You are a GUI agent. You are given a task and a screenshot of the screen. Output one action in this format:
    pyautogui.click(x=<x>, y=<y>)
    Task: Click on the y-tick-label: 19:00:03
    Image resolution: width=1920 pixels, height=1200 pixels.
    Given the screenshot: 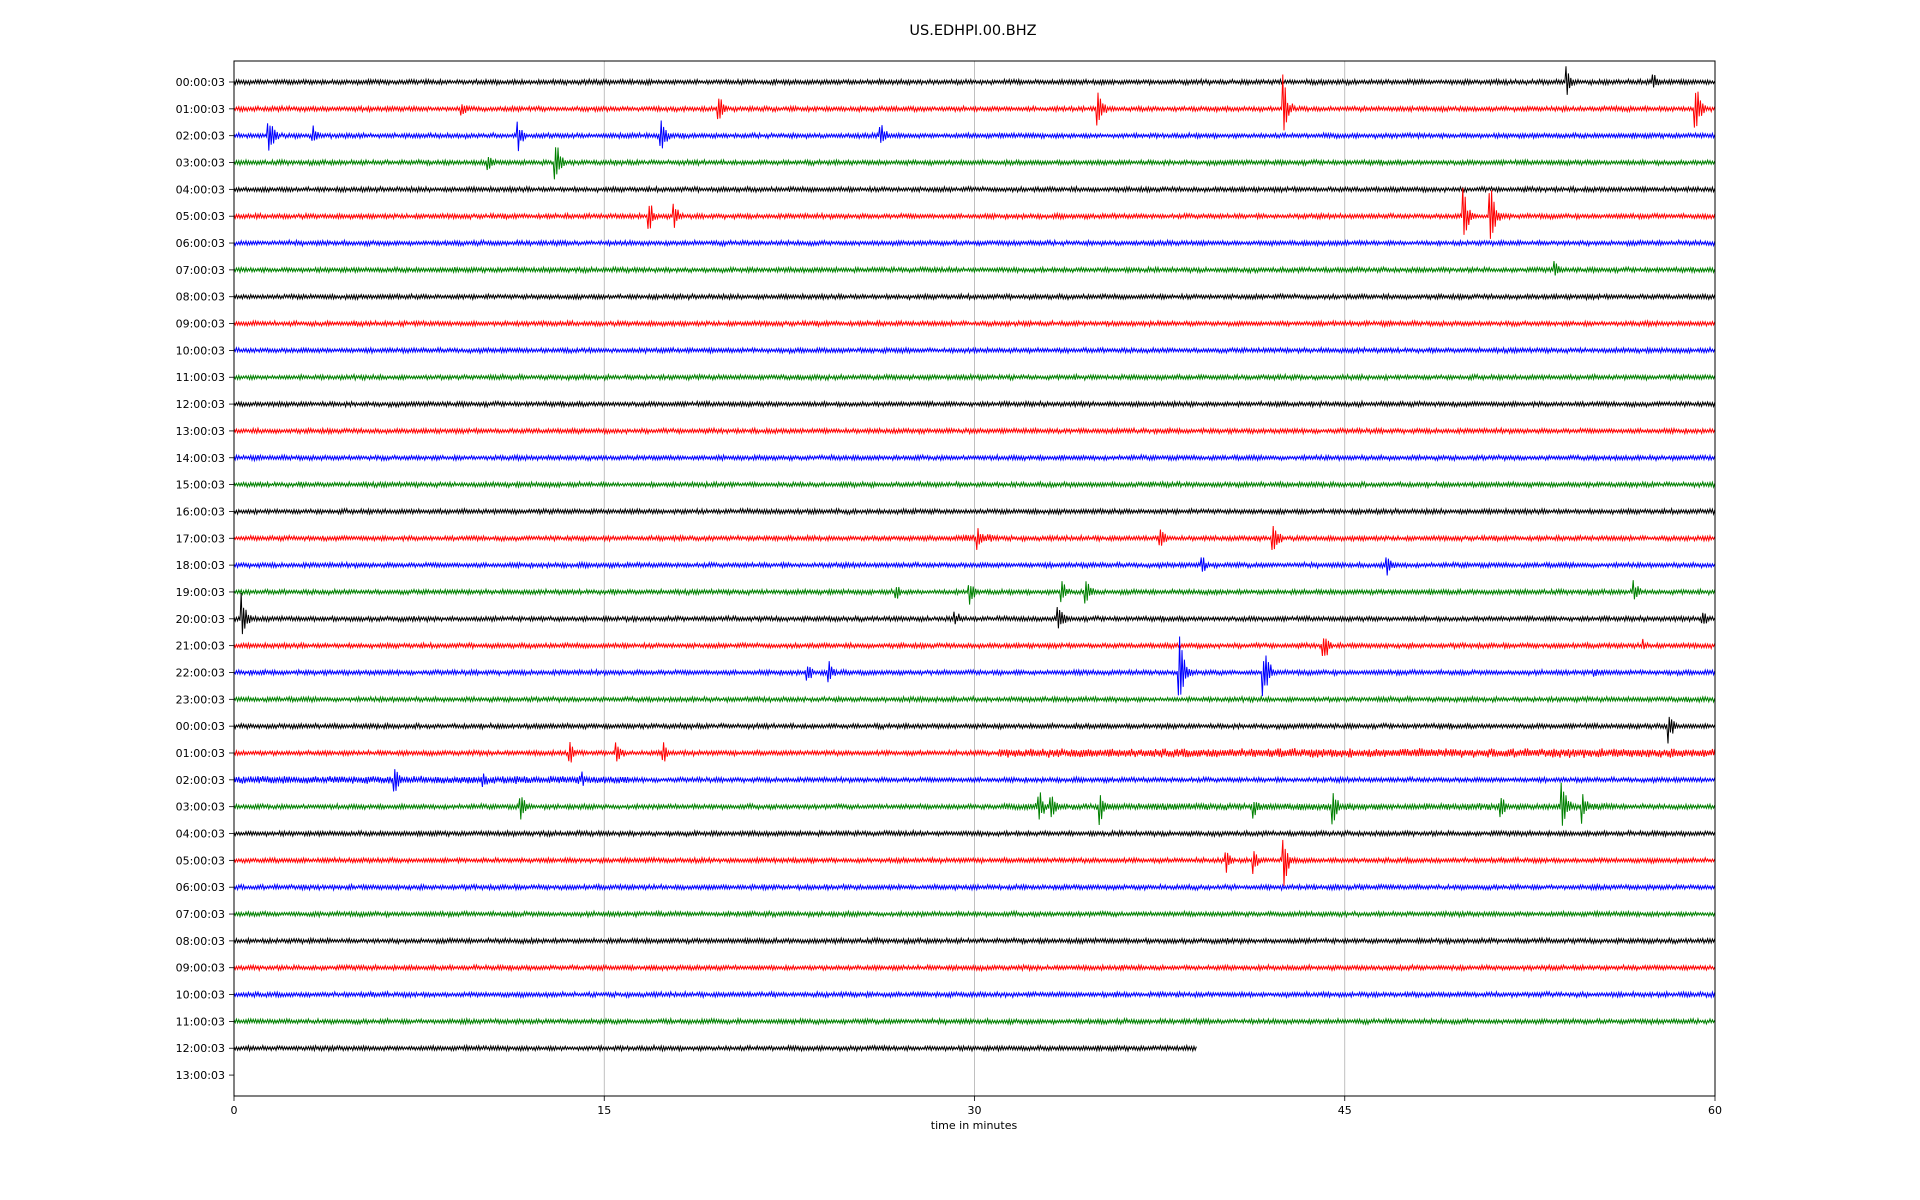 What is the action you would take?
    pyautogui.click(x=200, y=592)
    